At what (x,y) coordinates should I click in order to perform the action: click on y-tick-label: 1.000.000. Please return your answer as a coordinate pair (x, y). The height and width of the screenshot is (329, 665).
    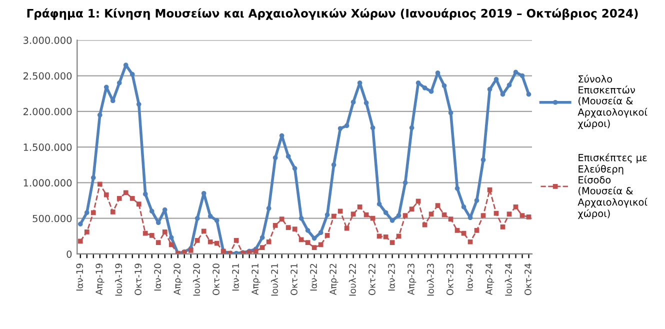
    Looking at the image, I should click on (48, 183).